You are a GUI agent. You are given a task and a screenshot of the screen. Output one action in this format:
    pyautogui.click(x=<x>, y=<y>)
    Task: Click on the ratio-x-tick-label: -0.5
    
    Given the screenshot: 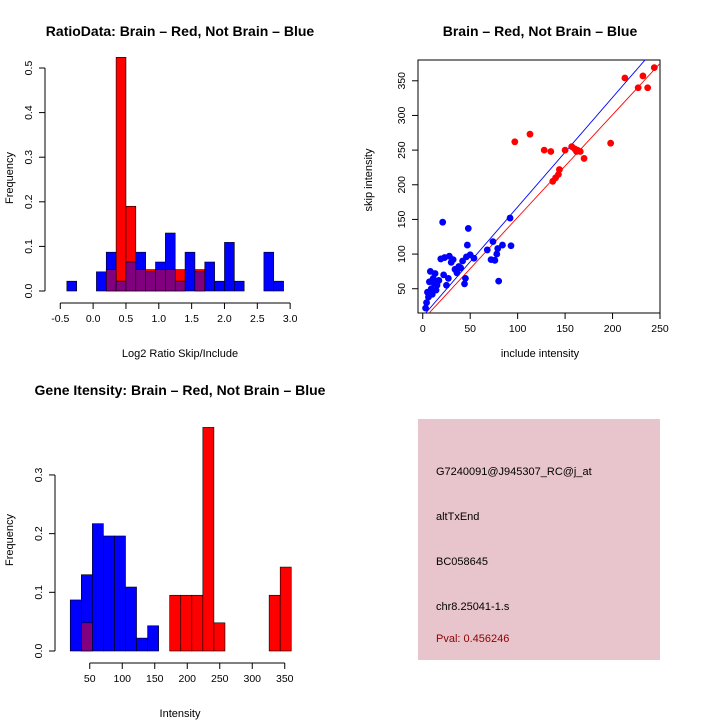 What is the action you would take?
    pyautogui.click(x=60, y=319)
    